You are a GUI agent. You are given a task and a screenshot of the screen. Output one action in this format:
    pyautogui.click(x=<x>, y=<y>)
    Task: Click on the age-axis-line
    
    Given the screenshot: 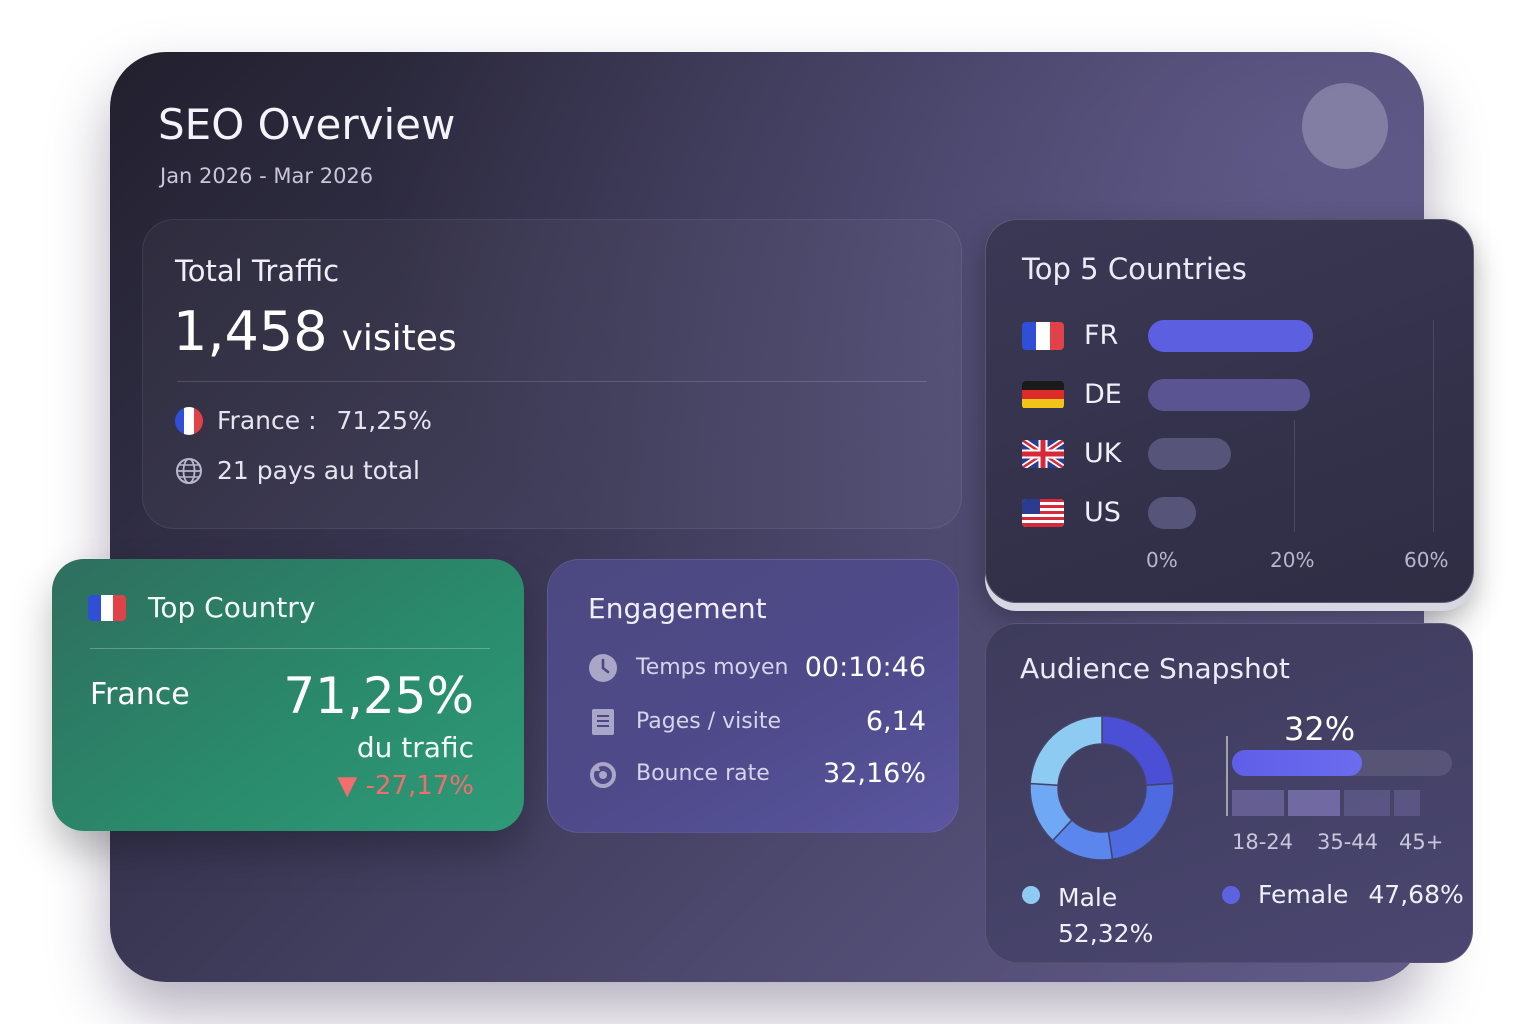 What is the action you would take?
    pyautogui.click(x=1227, y=776)
    